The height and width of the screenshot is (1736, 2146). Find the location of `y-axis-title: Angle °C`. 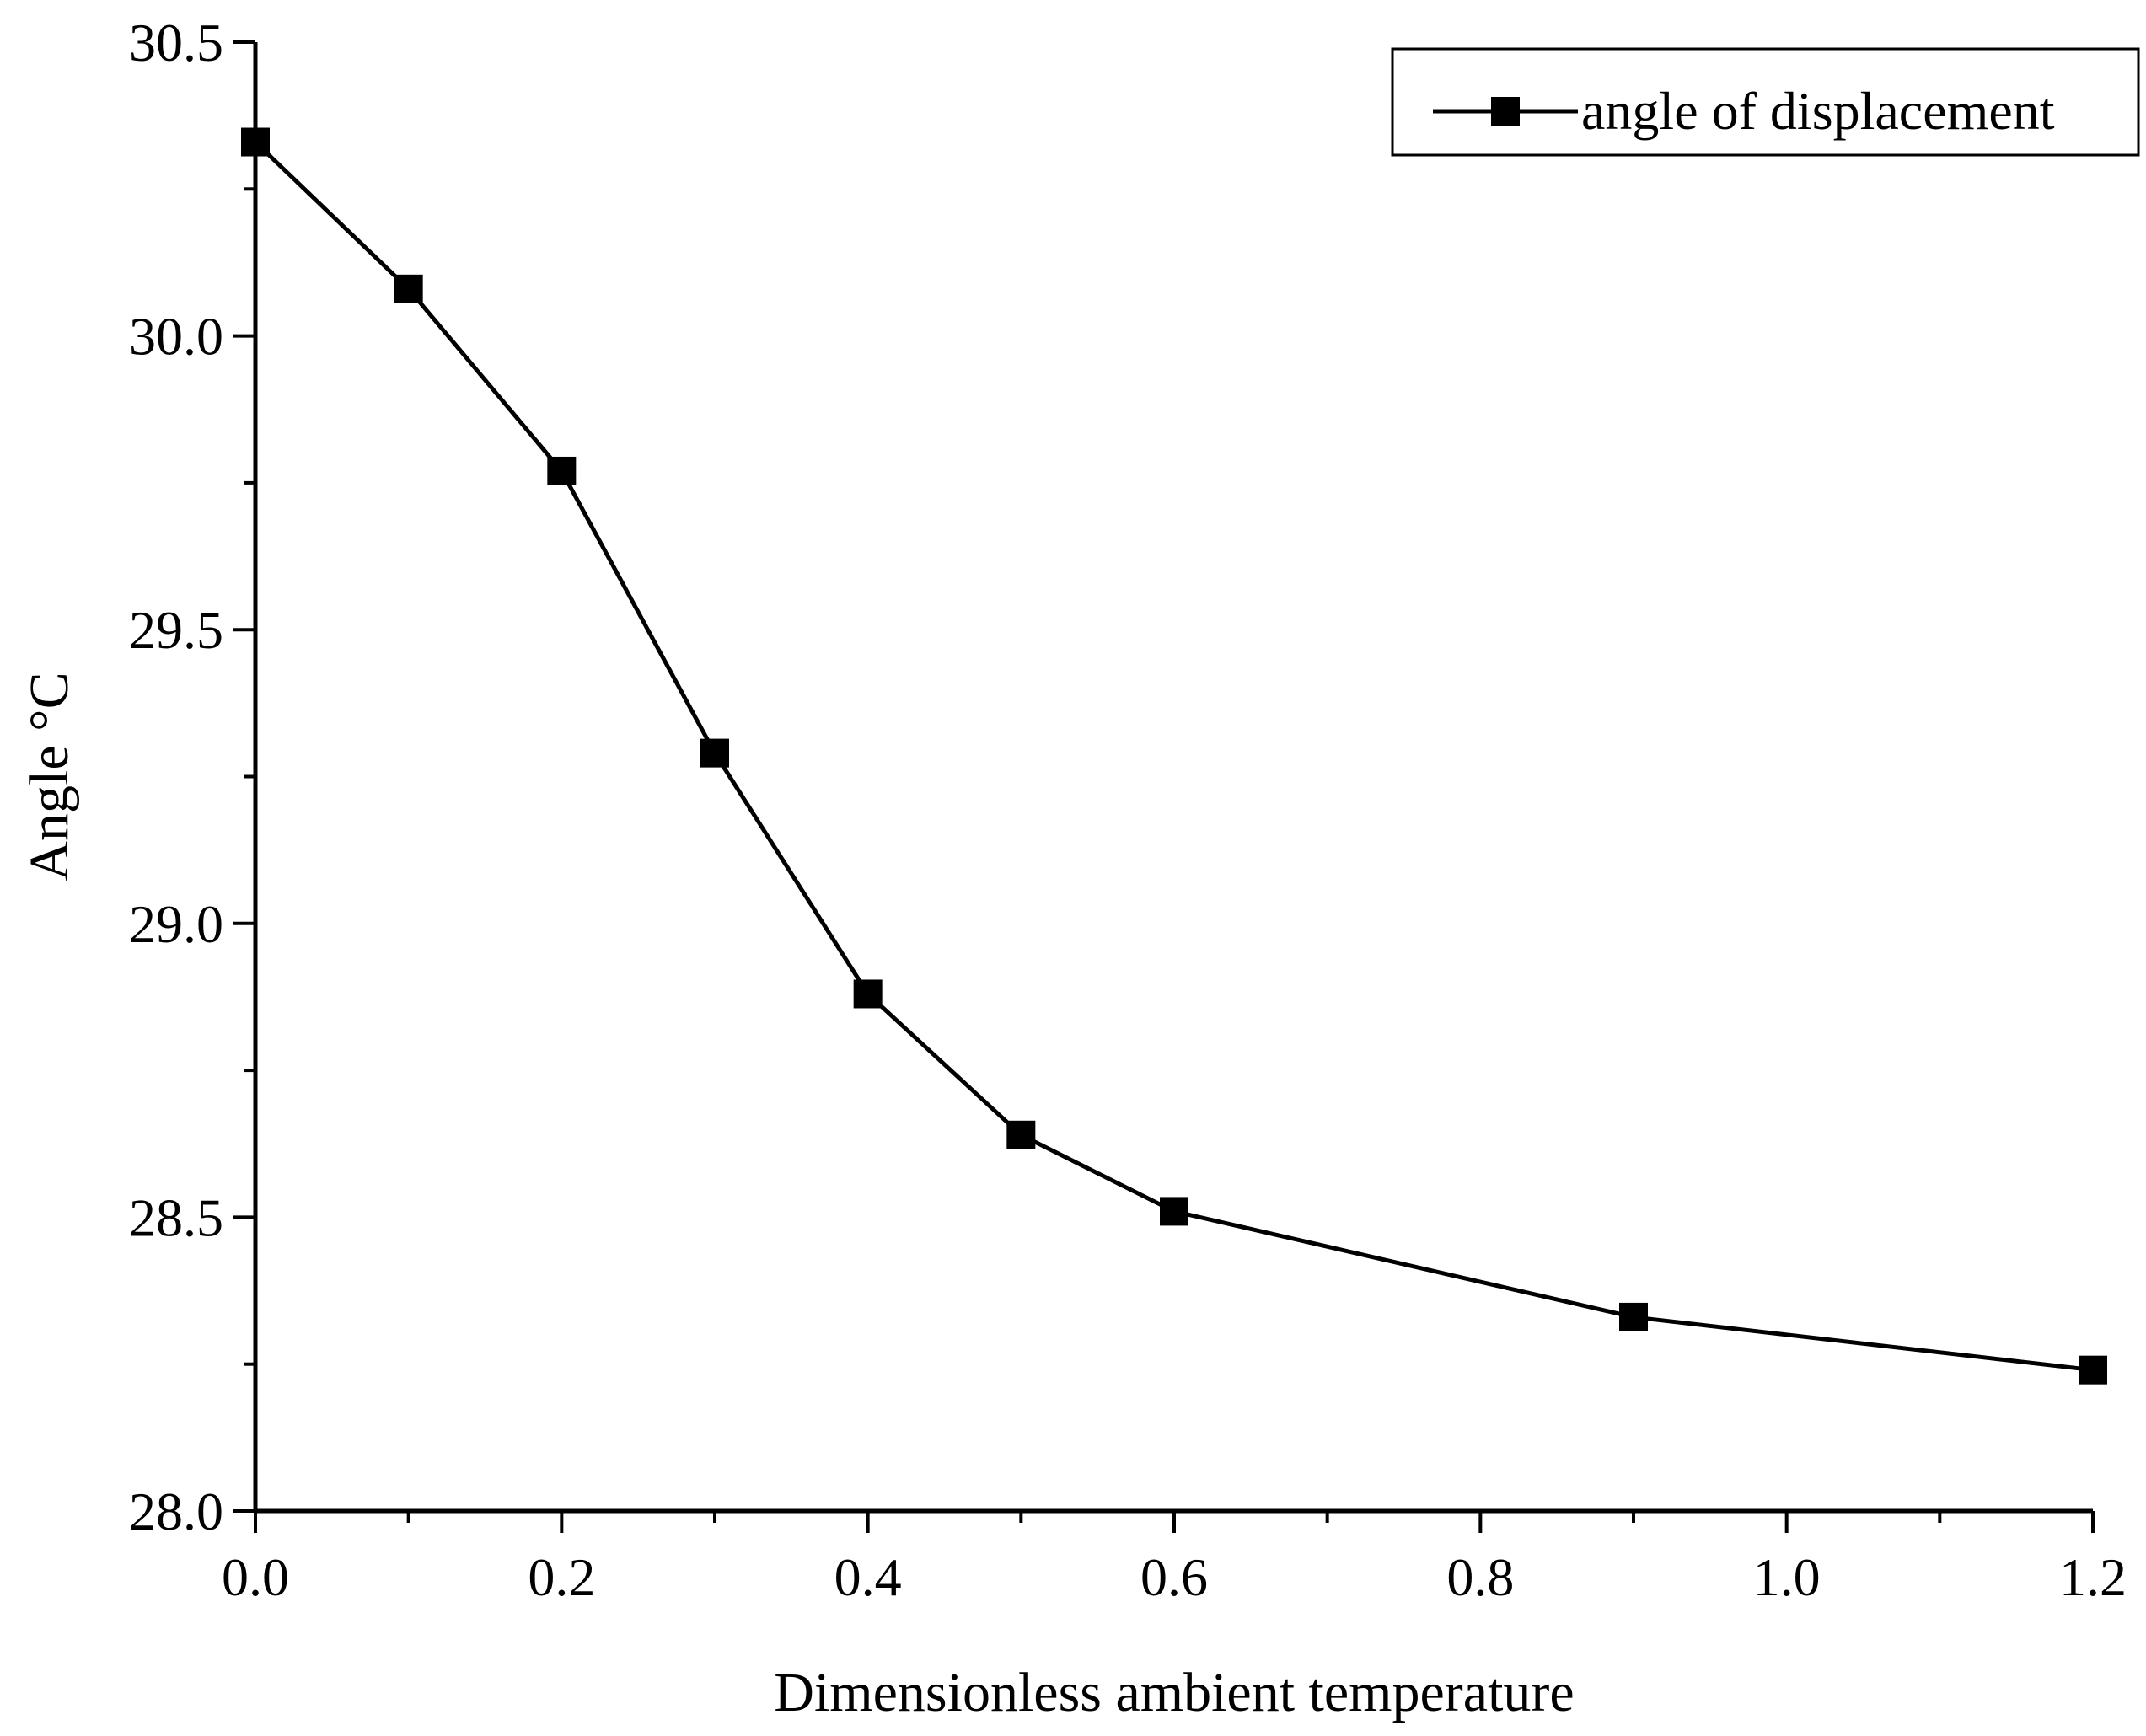

y-axis-title: Angle °C is located at coordinates (49, 776).